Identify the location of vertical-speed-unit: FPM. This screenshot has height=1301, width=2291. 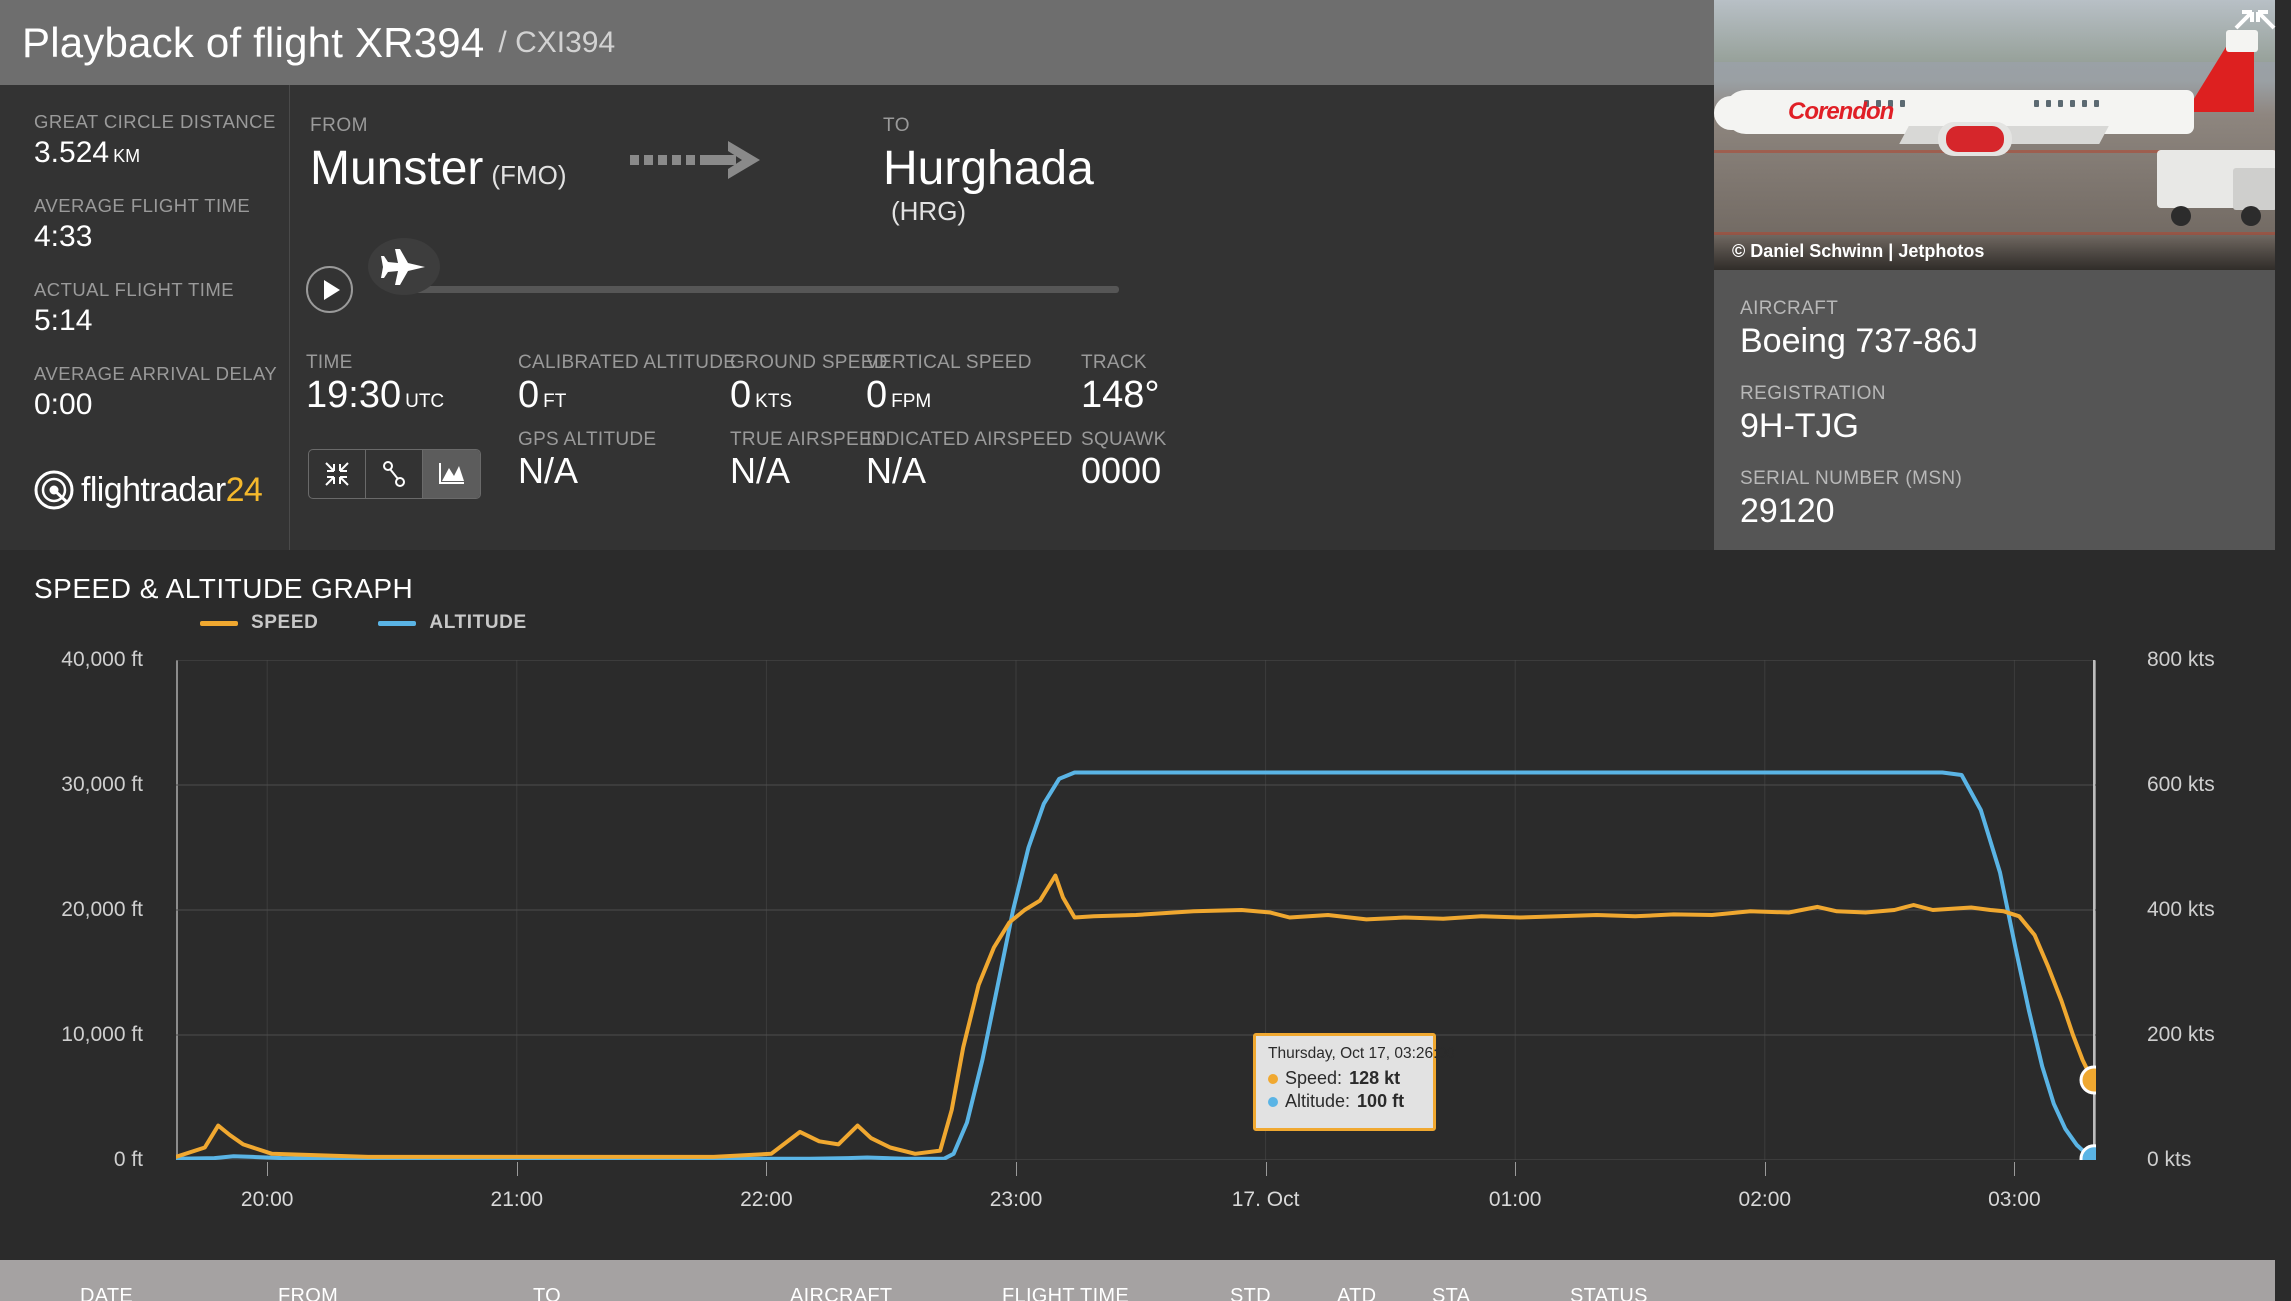
(911, 401).